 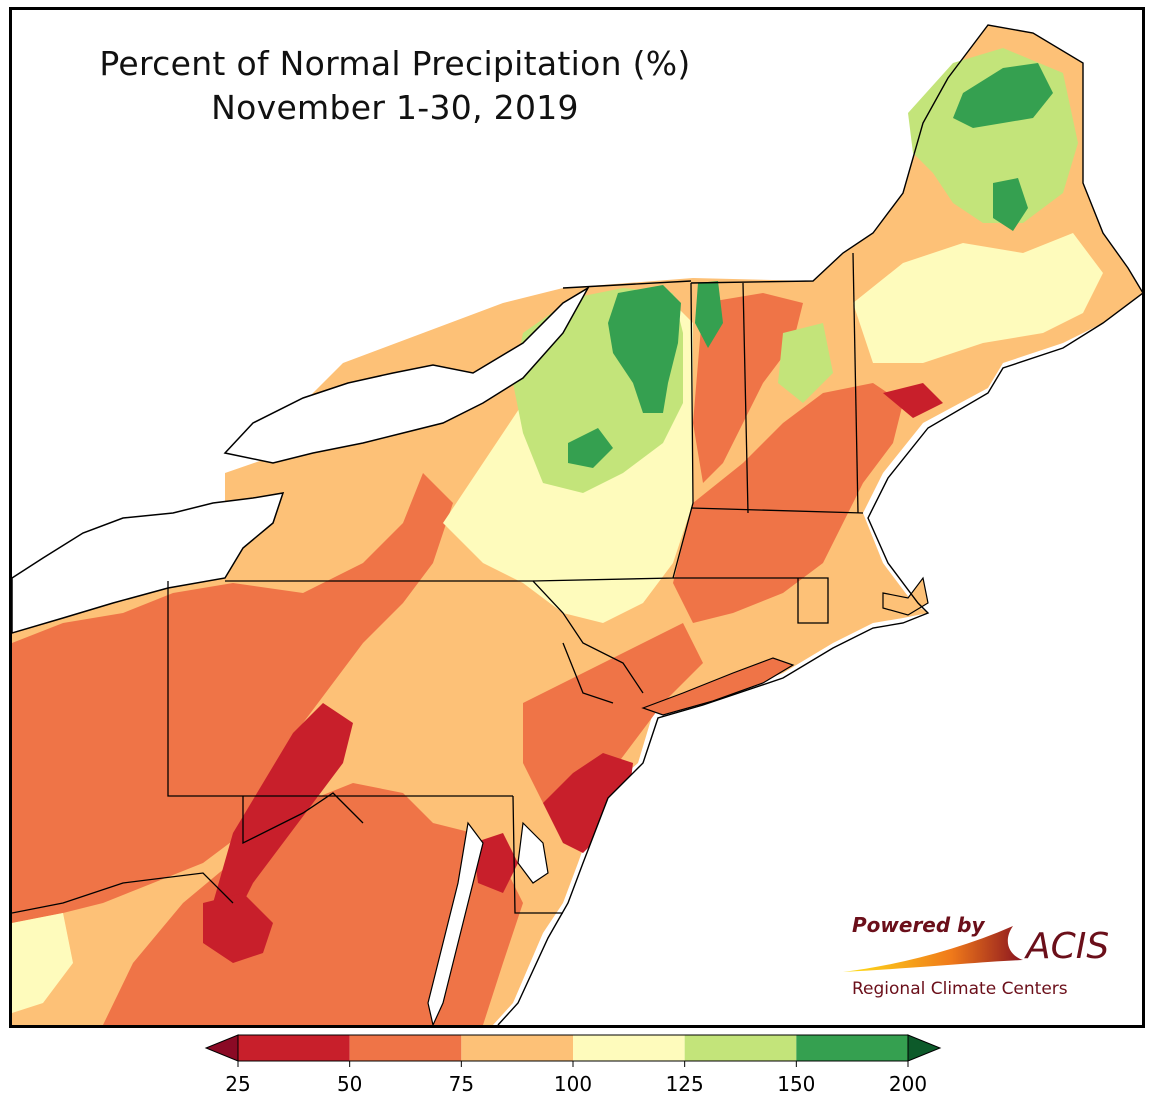 What do you see at coordinates (978, 298) in the screenshot?
I see `region-100-125-me` at bounding box center [978, 298].